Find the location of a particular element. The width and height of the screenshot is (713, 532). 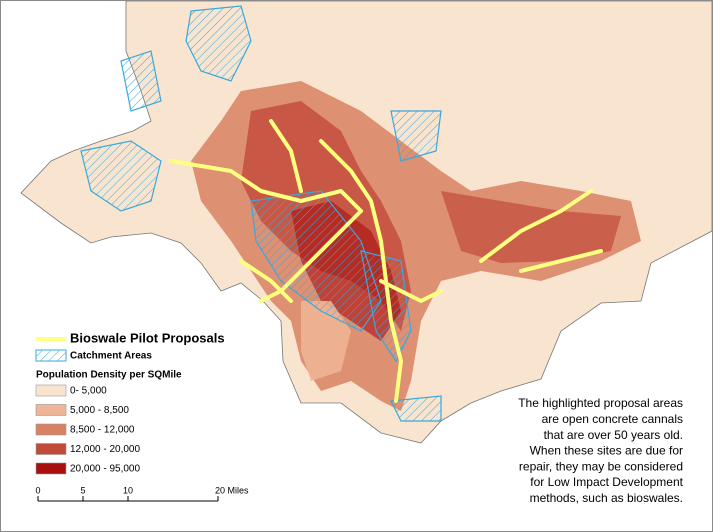

legend-label: 12,000 - 20,000 is located at coordinates (105, 449).